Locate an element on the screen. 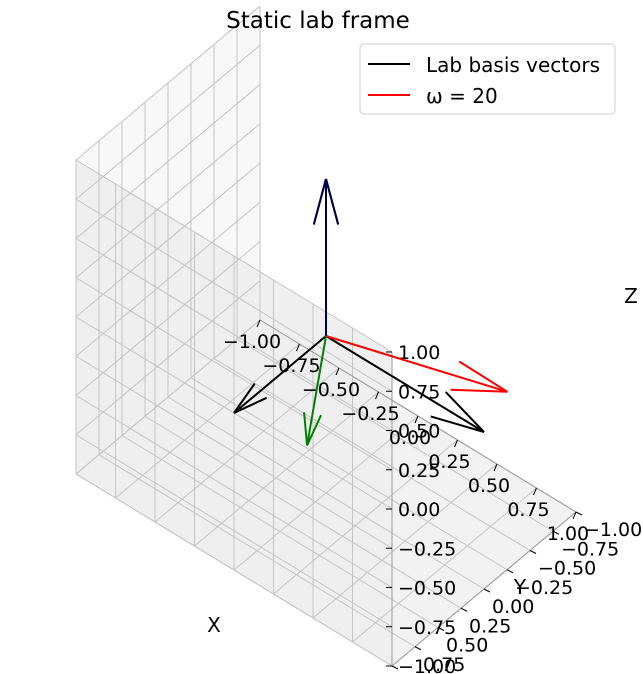  z-tick-label: −1.00 is located at coordinates (427, 665).